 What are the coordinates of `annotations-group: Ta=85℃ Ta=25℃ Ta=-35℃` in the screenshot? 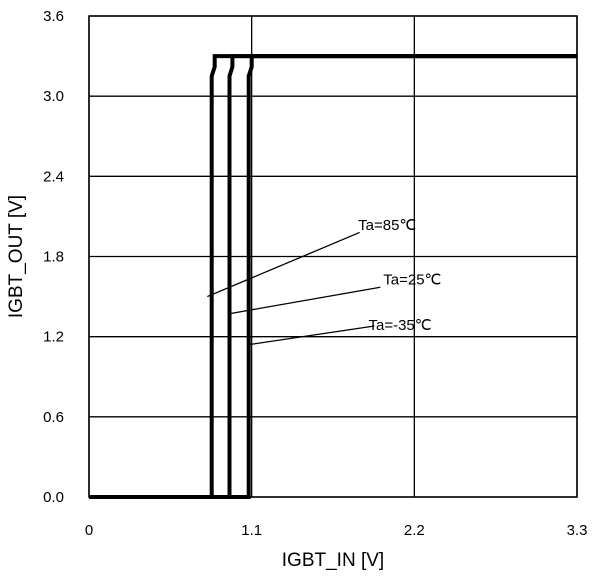 It's located at (324, 281).